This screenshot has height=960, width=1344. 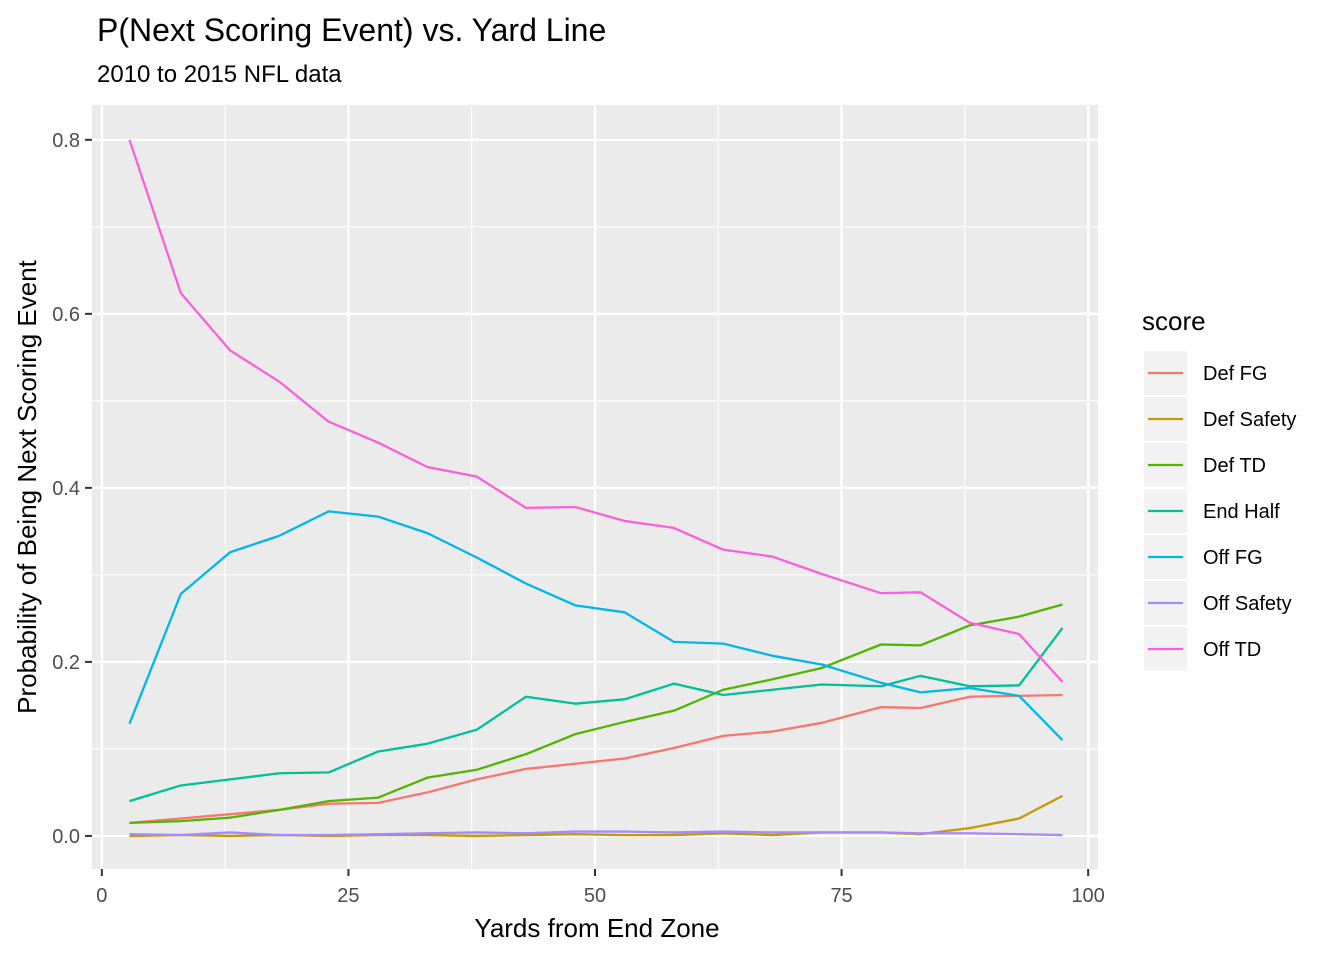 I want to click on y-tick-label: 0.4, so click(x=66, y=489).